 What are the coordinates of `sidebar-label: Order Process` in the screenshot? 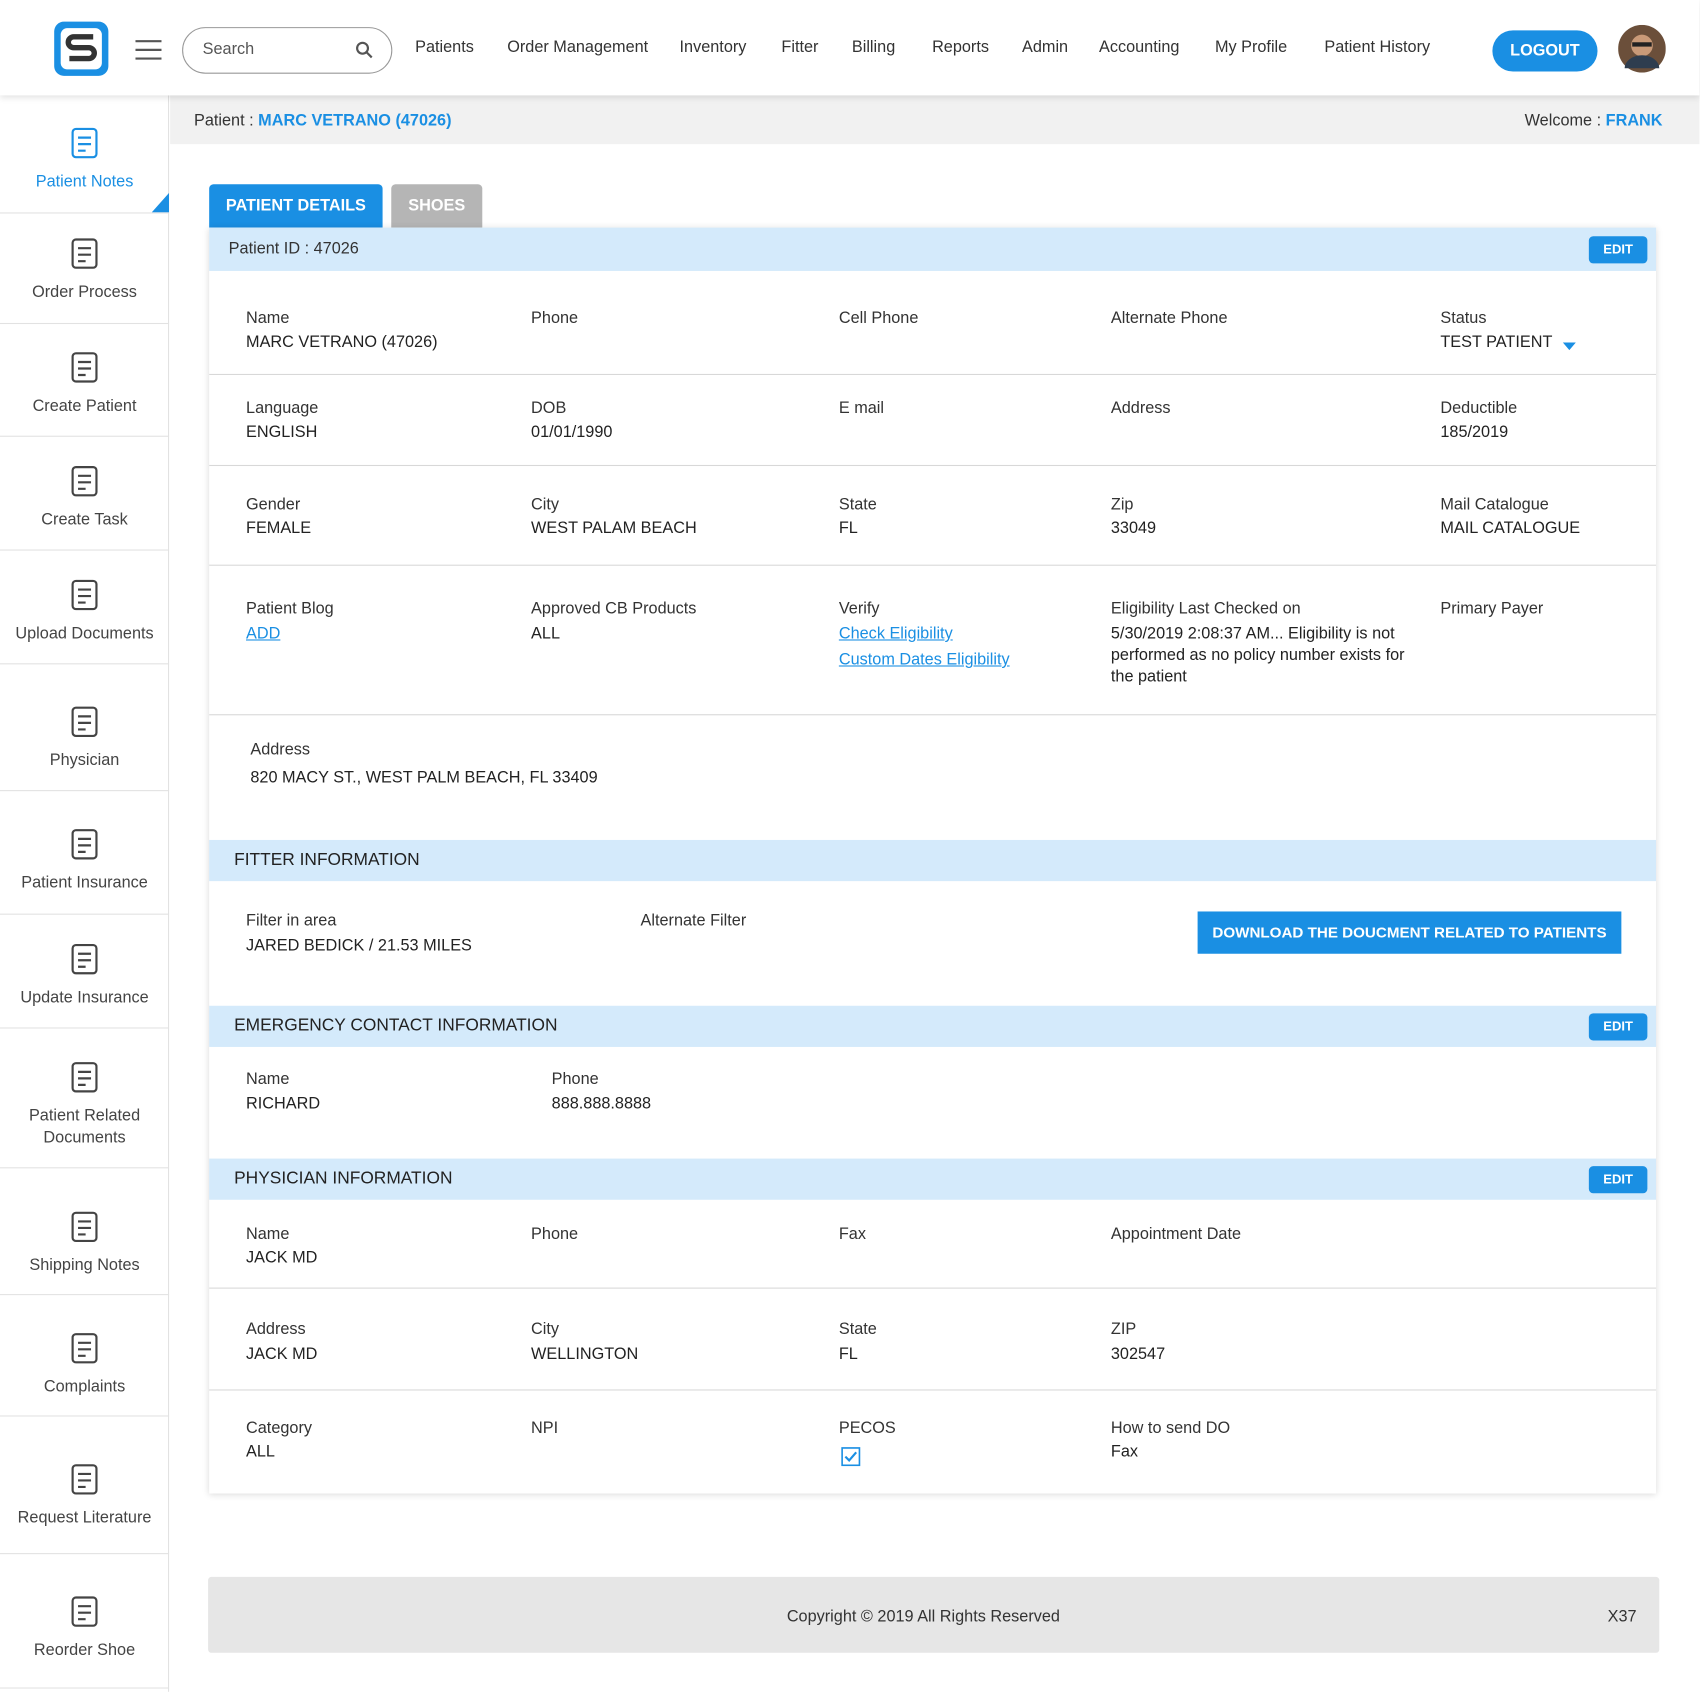 It's located at (84, 292).